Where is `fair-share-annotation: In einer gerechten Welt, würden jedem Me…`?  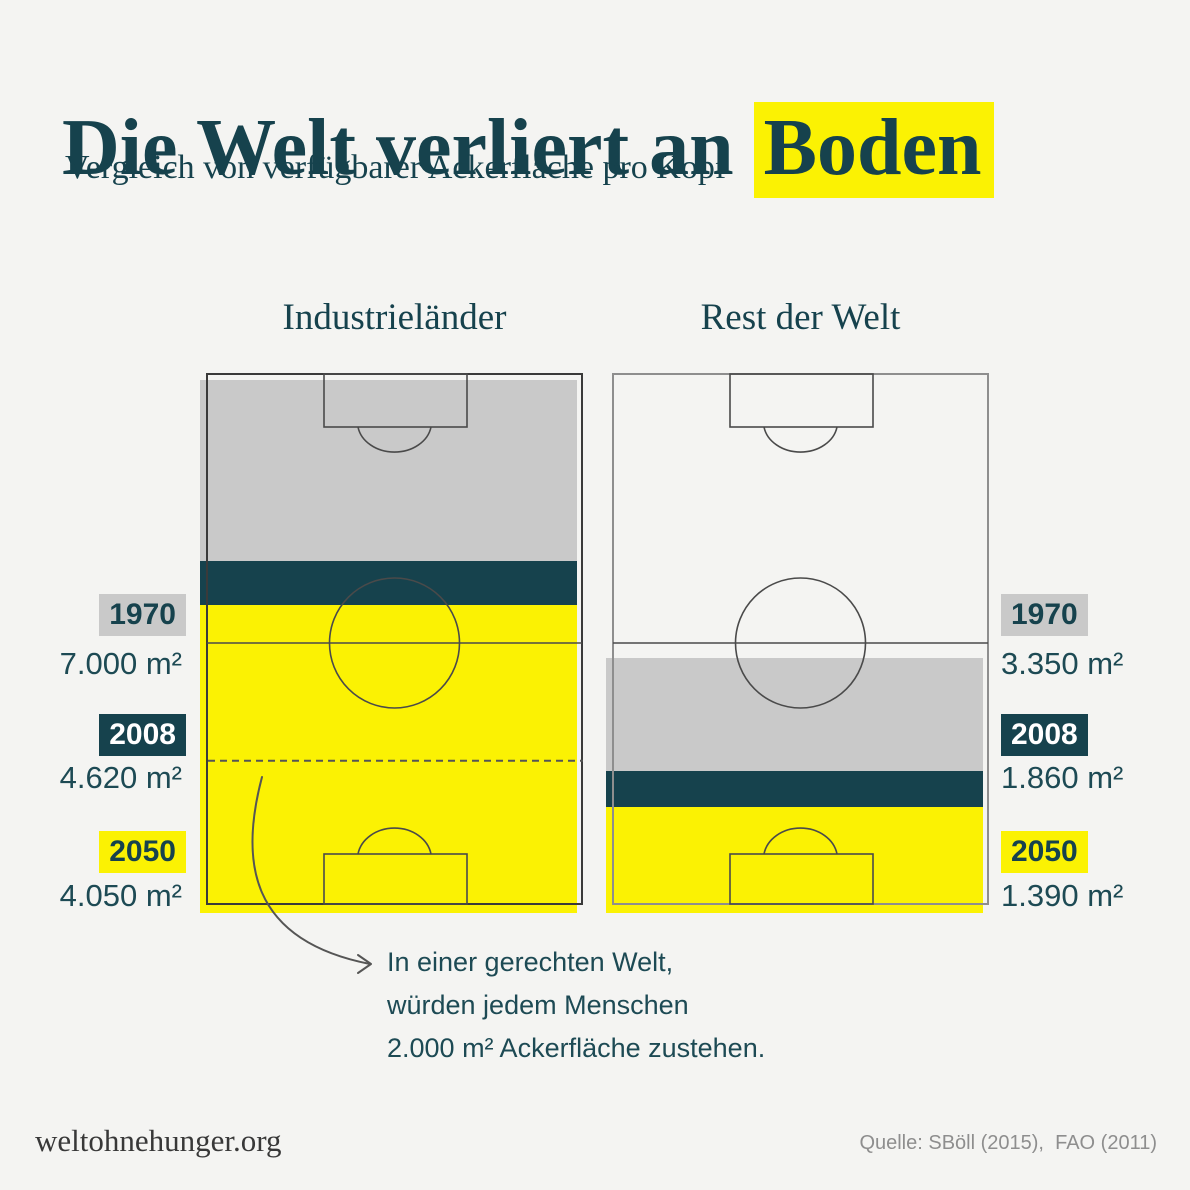 fair-share-annotation: In einer gerechten Welt, würden jedem Me… is located at coordinates (576, 1005).